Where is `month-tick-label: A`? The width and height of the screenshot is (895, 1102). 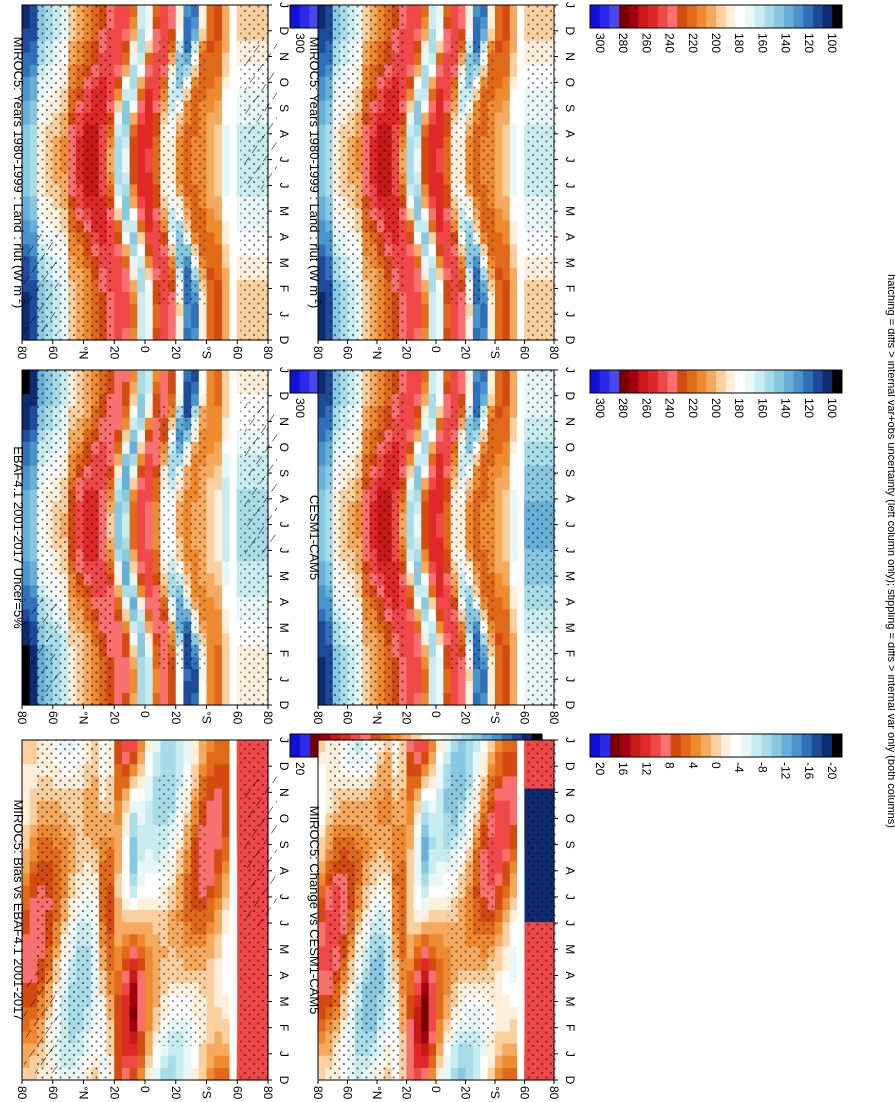
month-tick-label: A is located at coordinates (284, 134).